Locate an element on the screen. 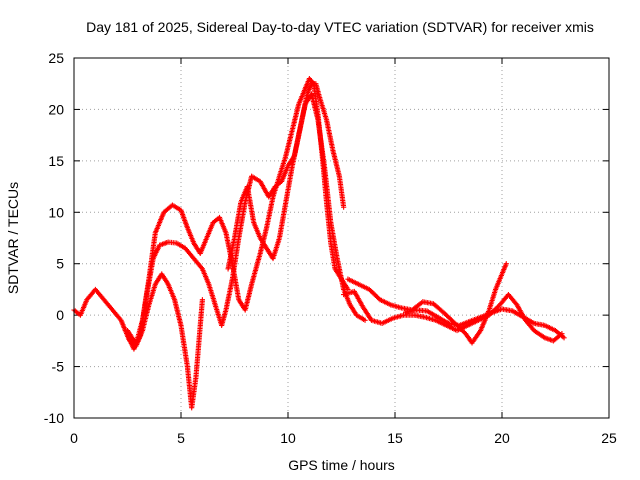  y-tick-label: 20 is located at coordinates (56, 109).